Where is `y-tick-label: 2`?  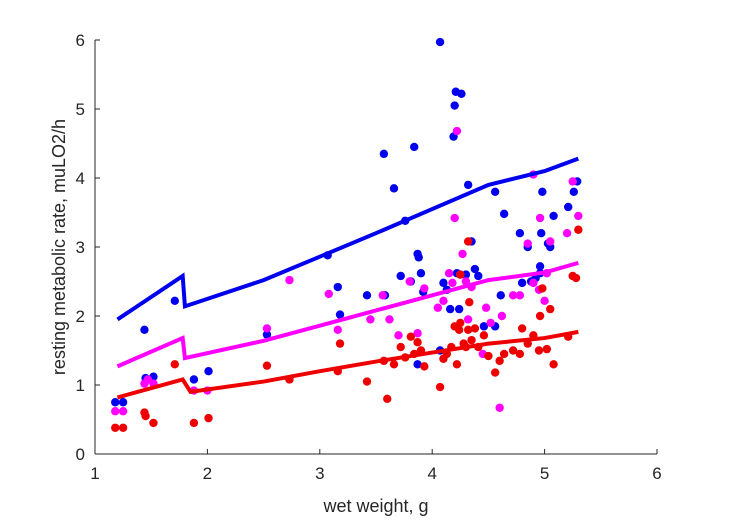
y-tick-label: 2 is located at coordinates (80, 316).